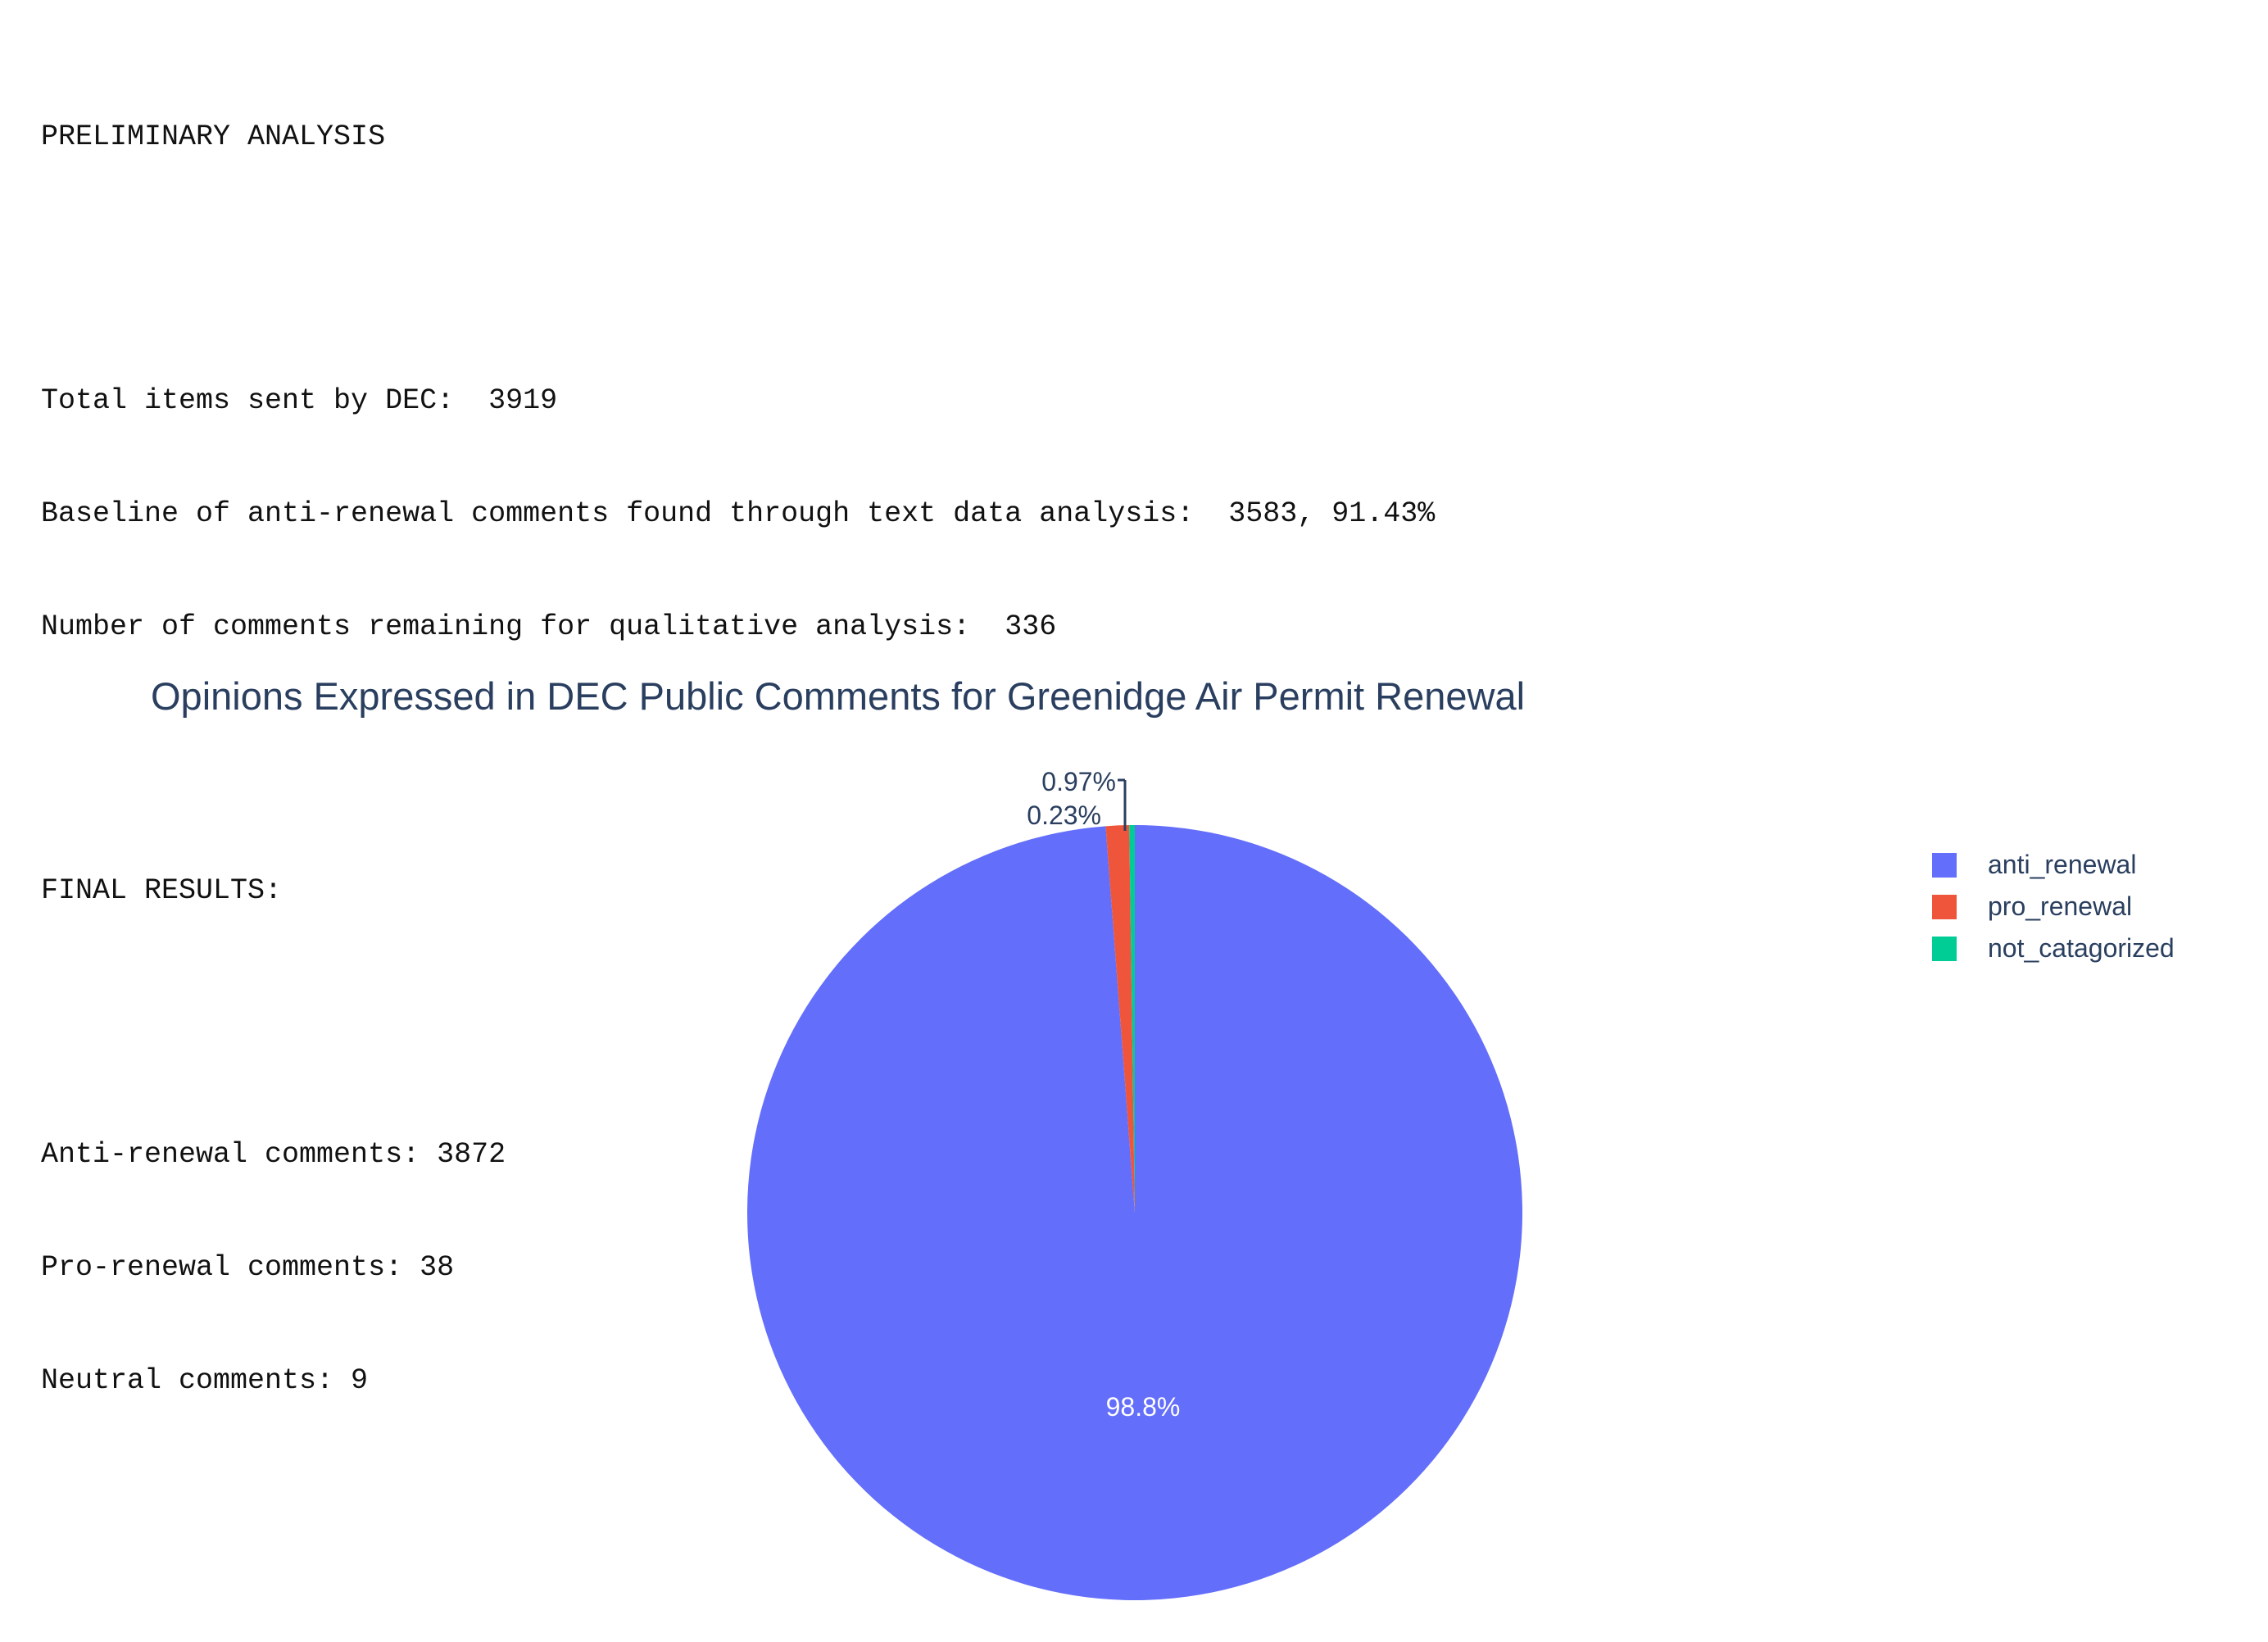 Image resolution: width=2268 pixels, height=1642 pixels. What do you see at coordinates (205, 1380) in the screenshot?
I see `neutral-count-line: Neutral comments: 9` at bounding box center [205, 1380].